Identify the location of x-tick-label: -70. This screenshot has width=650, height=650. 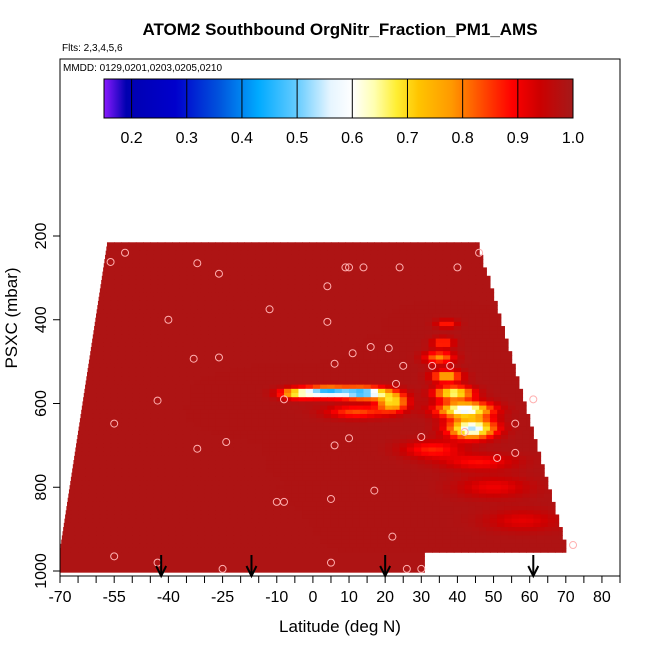
(59, 597).